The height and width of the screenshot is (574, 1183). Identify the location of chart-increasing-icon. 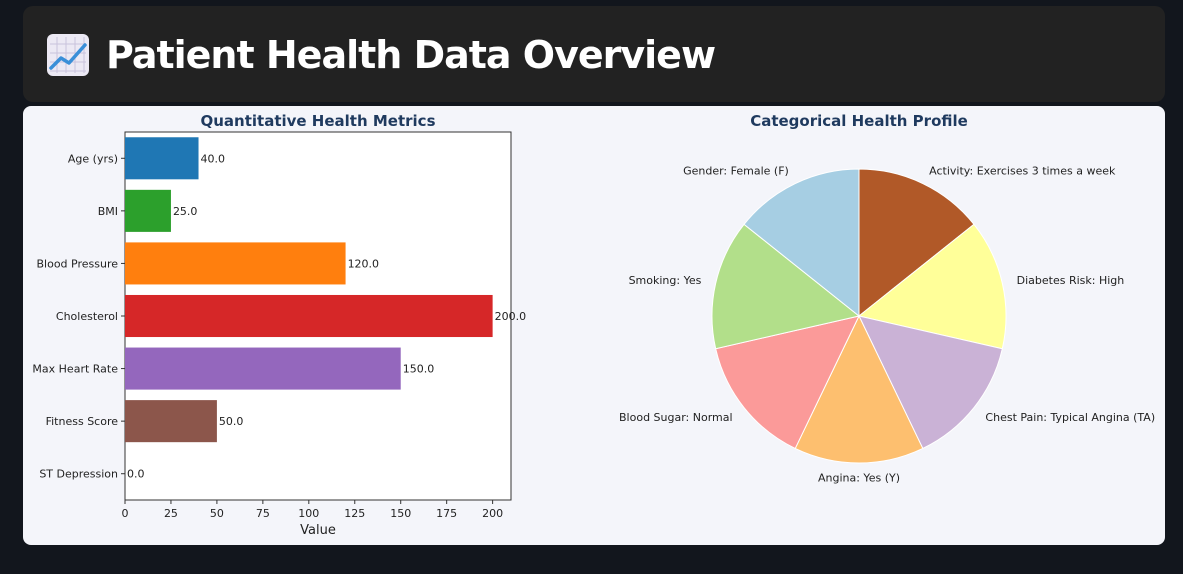
(68, 55).